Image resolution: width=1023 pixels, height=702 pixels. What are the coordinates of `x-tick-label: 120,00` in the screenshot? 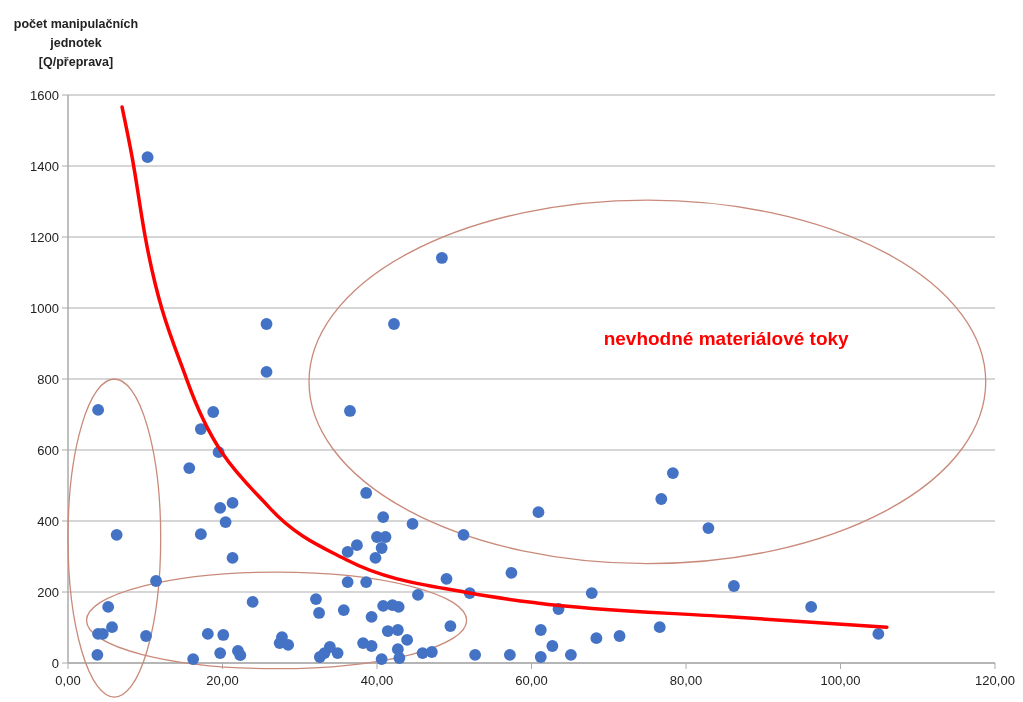 It's located at (995, 680).